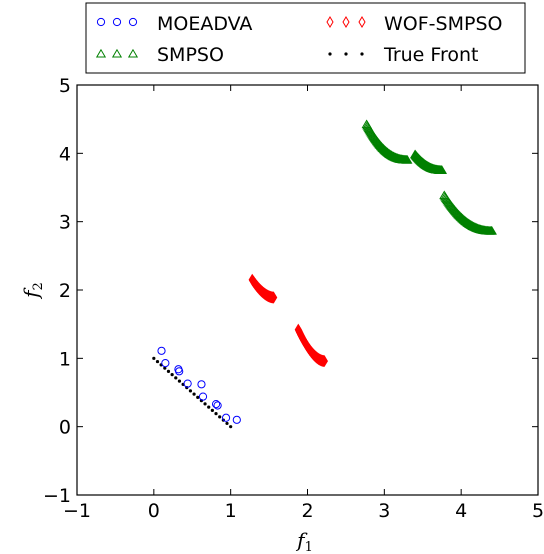 This screenshot has height=554, width=544. What do you see at coordinates (65, 86) in the screenshot?
I see `y-tick-label: 5` at bounding box center [65, 86].